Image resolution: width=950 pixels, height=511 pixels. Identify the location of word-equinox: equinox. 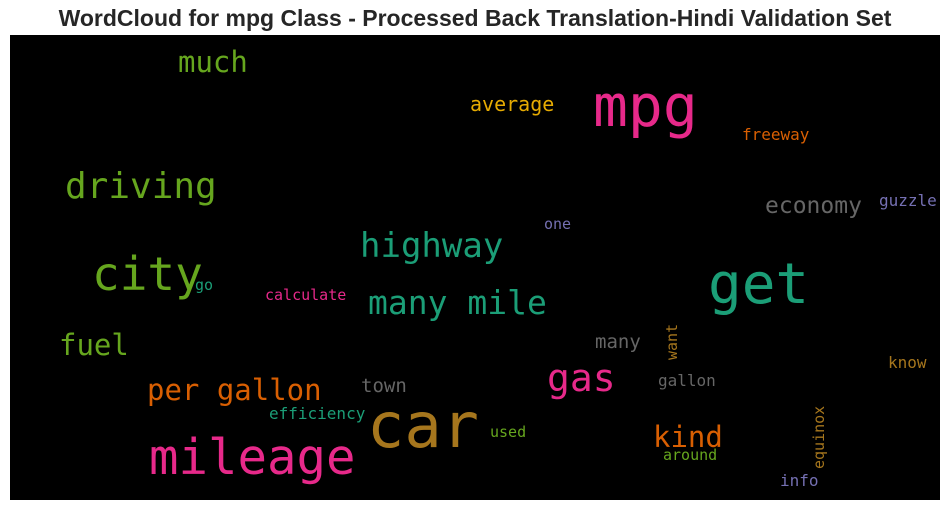
(819, 437).